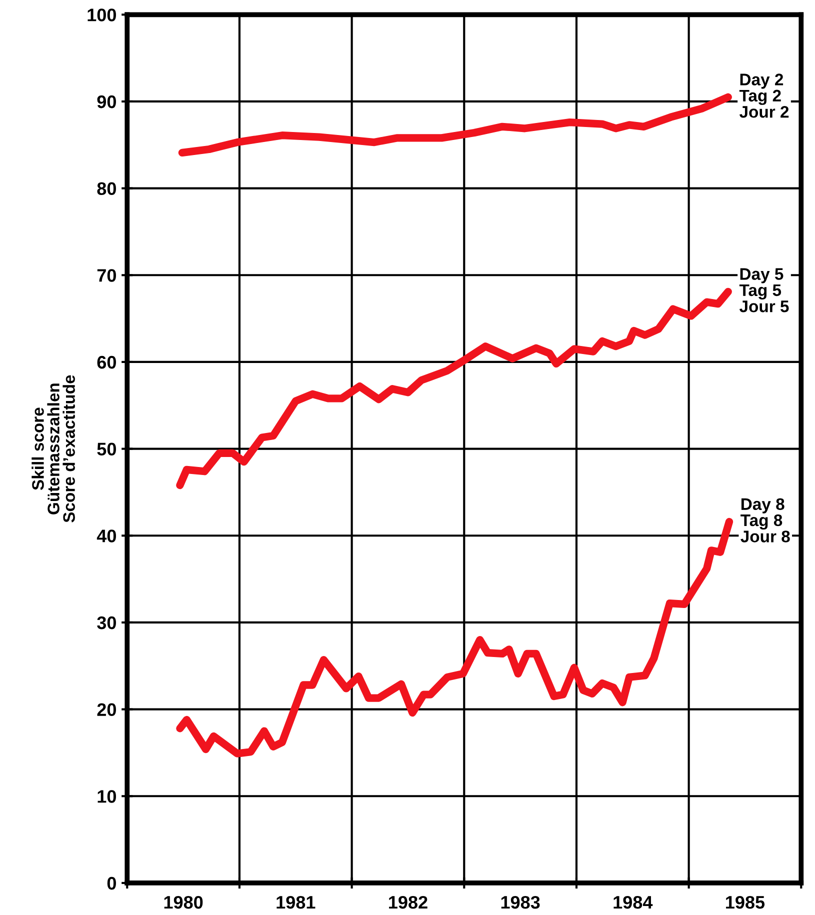 The height and width of the screenshot is (915, 815). Describe the element at coordinates (102, 15) in the screenshot. I see `y-tick-label: 100` at that location.